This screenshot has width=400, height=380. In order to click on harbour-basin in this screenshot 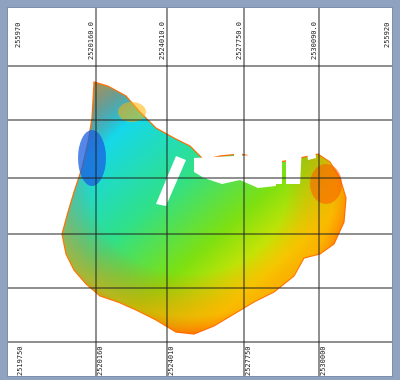, I will do `click(235, 171)`.